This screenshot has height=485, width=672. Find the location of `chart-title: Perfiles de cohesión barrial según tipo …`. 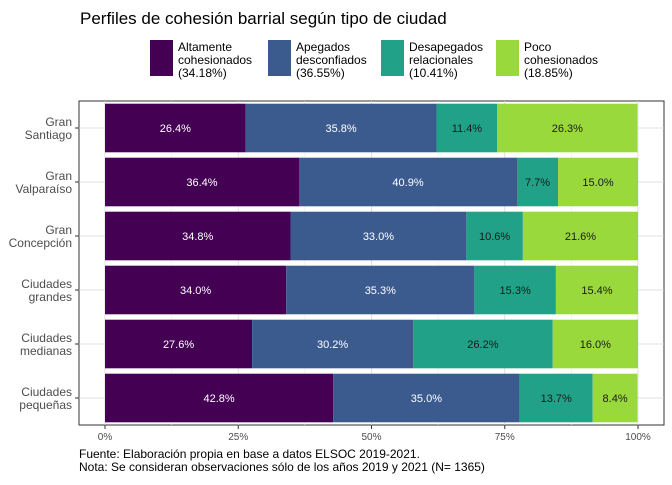

chart-title: Perfiles de cohesión barrial según tipo … is located at coordinates (263, 18).